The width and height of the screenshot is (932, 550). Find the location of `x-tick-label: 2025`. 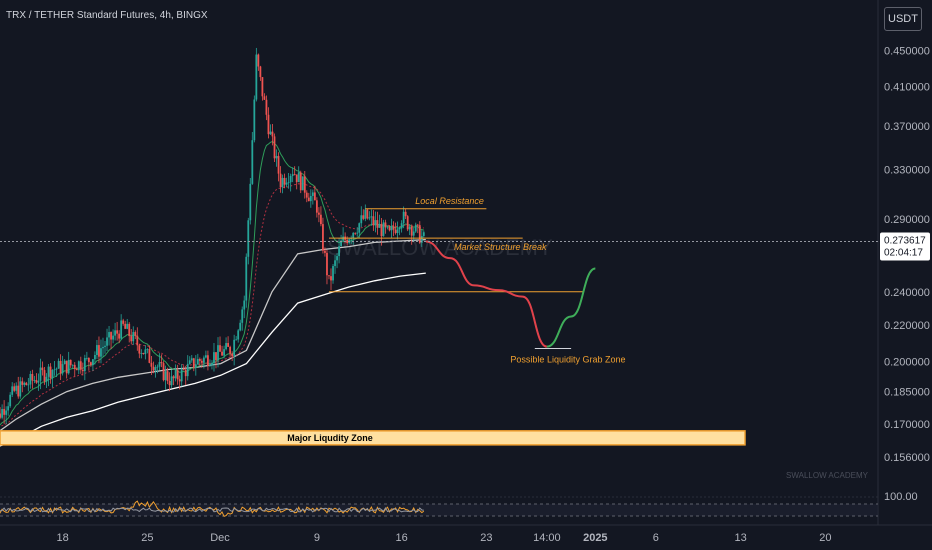

x-tick-label: 2025 is located at coordinates (595, 538).